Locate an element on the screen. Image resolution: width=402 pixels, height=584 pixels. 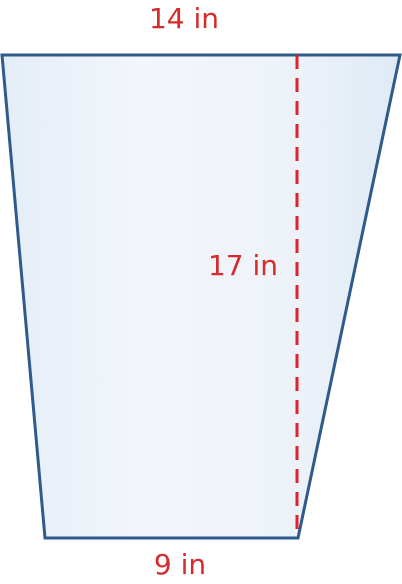
top-base-label: 14 in is located at coordinates (184, 18).